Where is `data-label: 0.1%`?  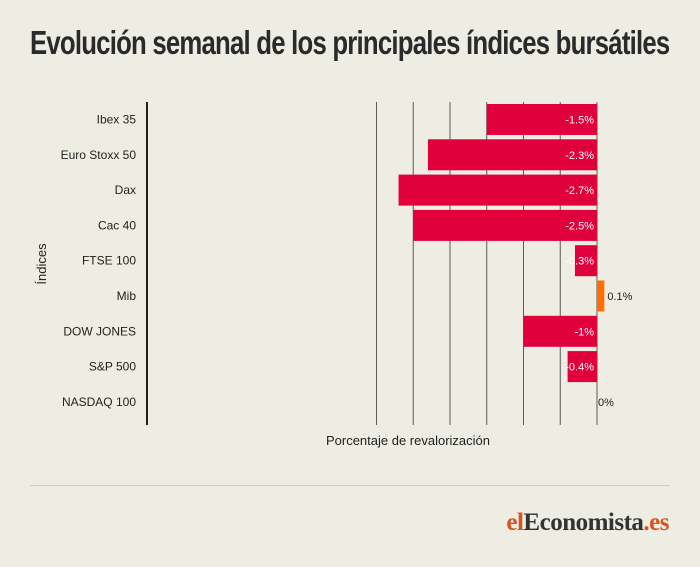
data-label: 0.1% is located at coordinates (619, 297).